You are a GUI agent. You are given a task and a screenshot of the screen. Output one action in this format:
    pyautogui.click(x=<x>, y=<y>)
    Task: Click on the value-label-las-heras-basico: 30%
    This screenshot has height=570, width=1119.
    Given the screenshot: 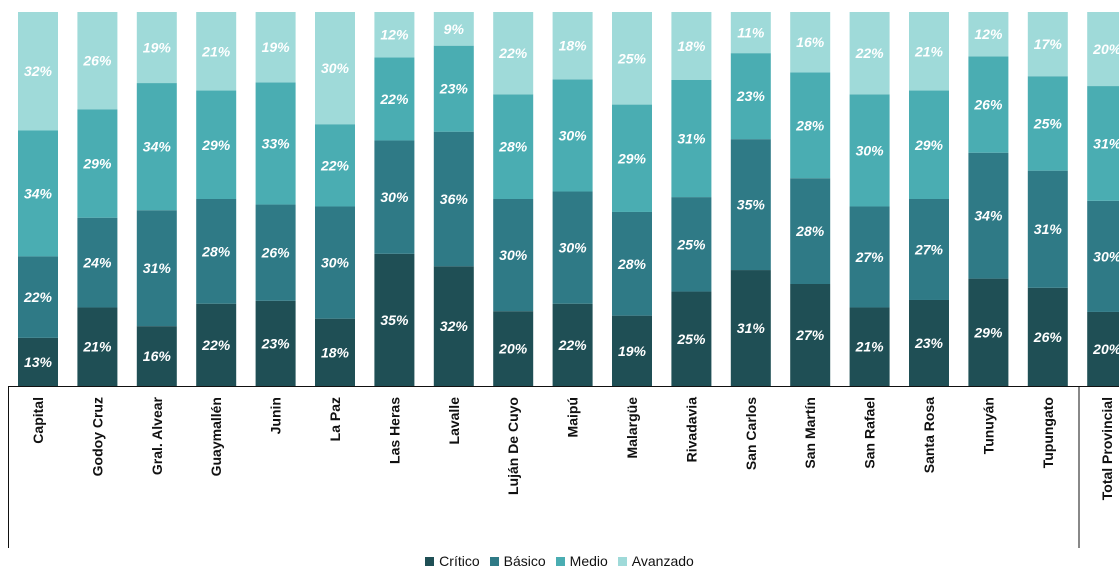 What is the action you would take?
    pyautogui.click(x=394, y=197)
    